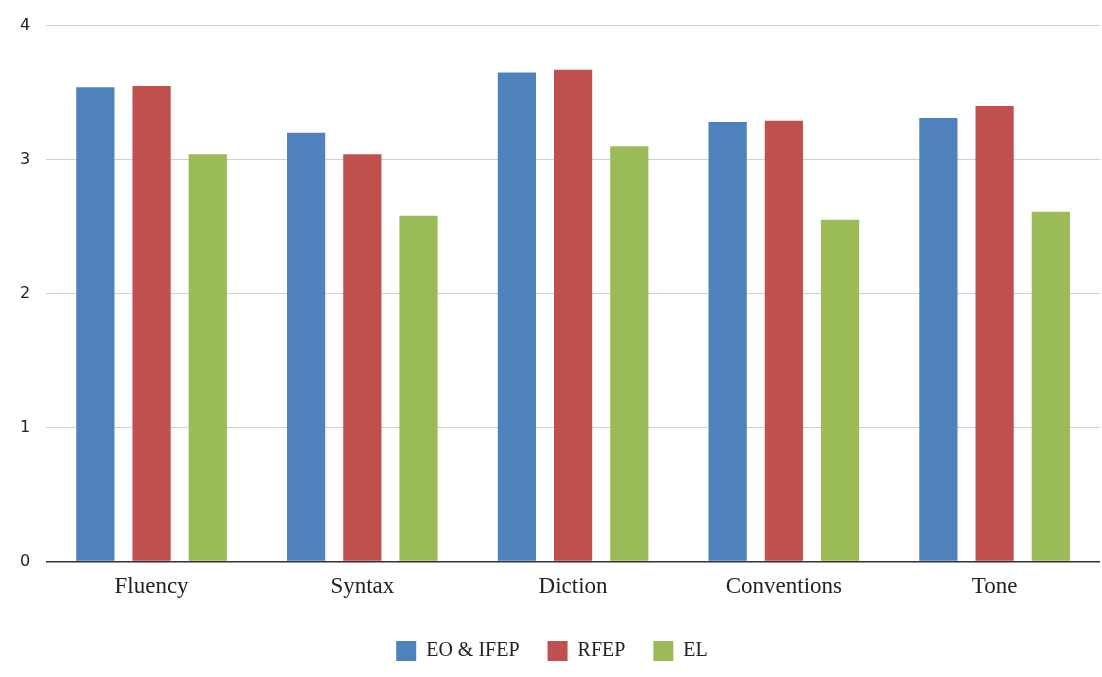 Image resolution: width=1102 pixels, height=677 pixels. What do you see at coordinates (994, 586) in the screenshot?
I see `x-tick-label: Tone` at bounding box center [994, 586].